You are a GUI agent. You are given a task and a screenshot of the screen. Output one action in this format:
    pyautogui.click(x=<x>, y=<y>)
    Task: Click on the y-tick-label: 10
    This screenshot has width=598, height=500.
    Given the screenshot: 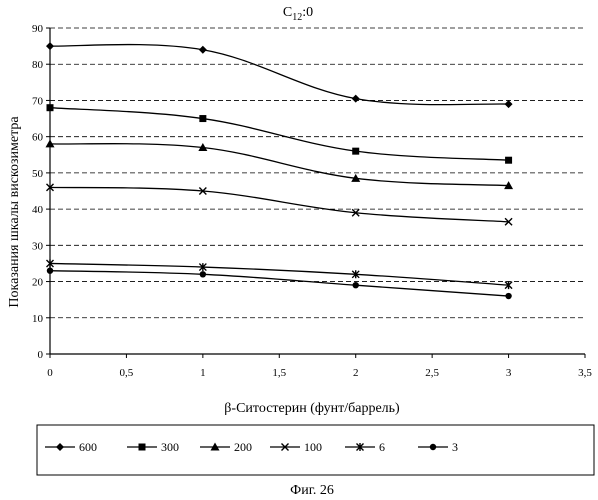 What is the action you would take?
    pyautogui.click(x=38, y=319)
    